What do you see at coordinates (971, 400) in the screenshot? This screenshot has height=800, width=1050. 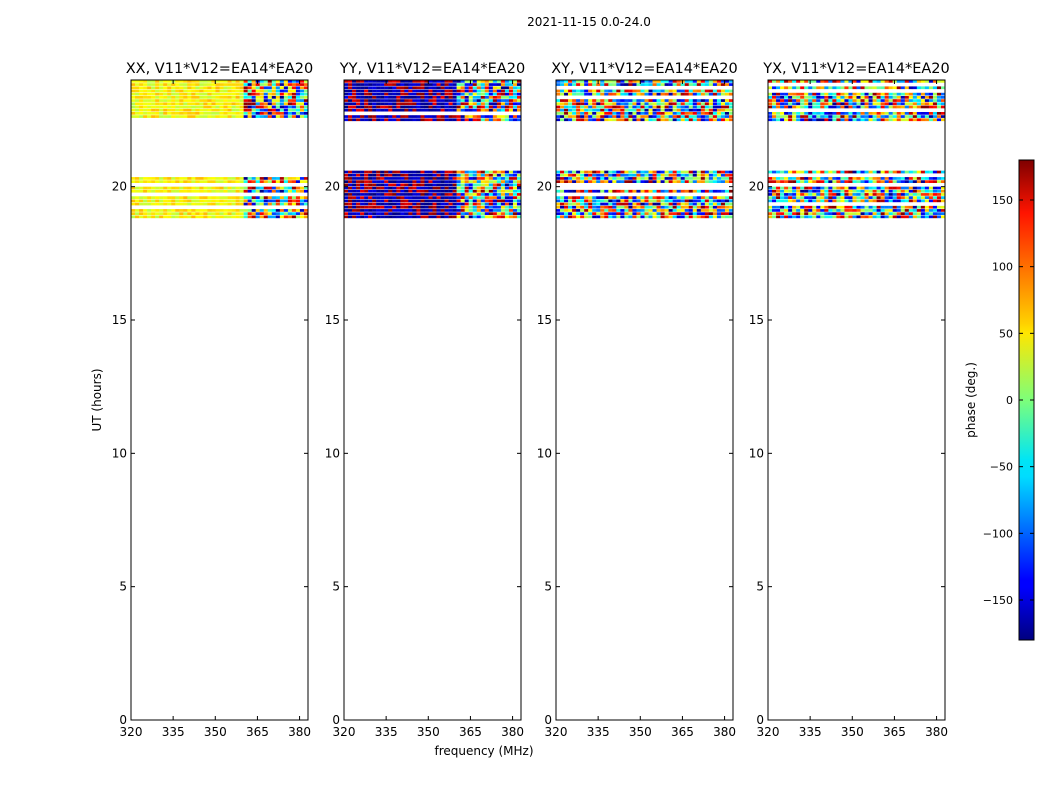 I see `colorbar-label: phase (deg.)` at bounding box center [971, 400].